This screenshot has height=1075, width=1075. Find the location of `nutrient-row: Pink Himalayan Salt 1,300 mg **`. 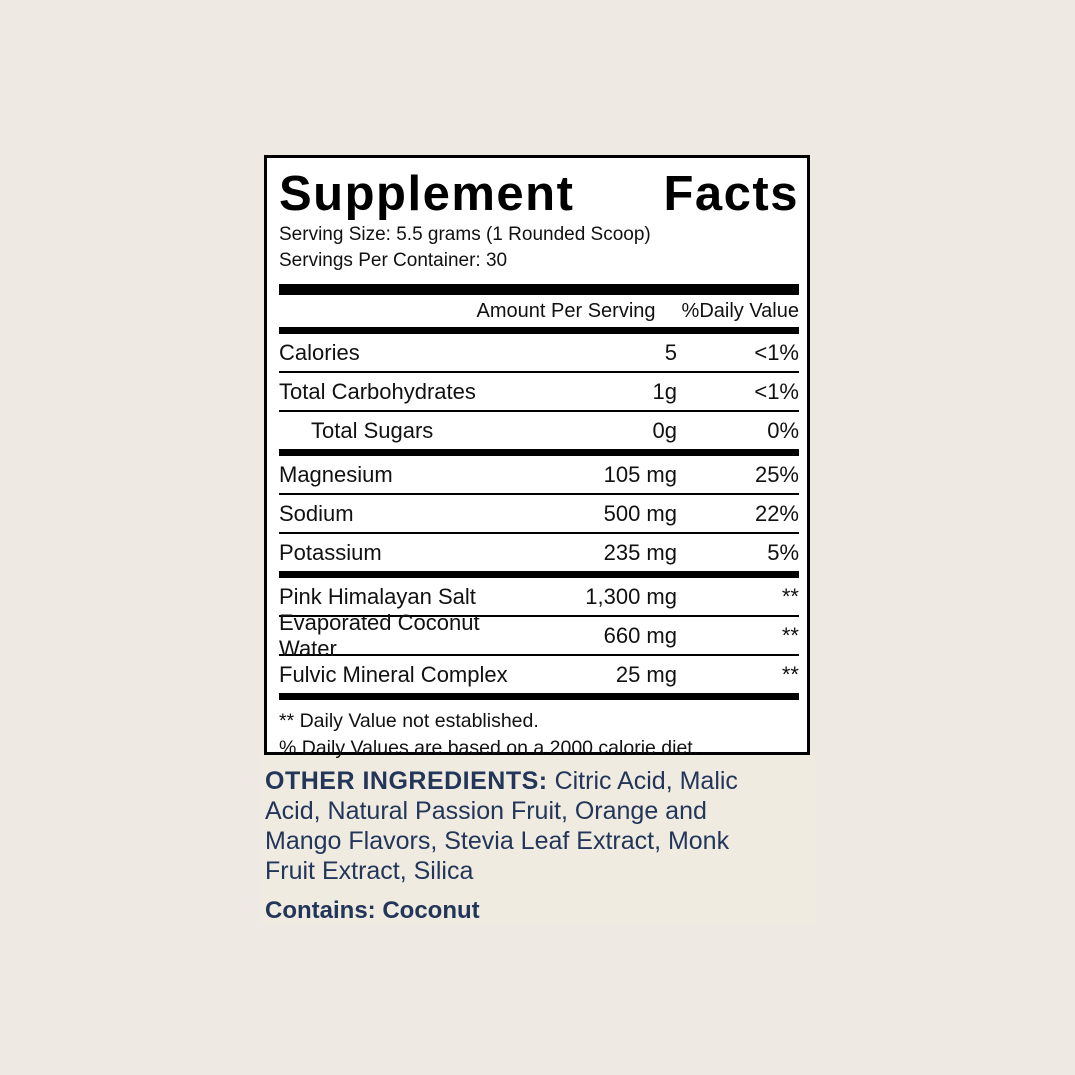

nutrient-row: Pink Himalayan Salt 1,300 mg ** is located at coordinates (539, 597).